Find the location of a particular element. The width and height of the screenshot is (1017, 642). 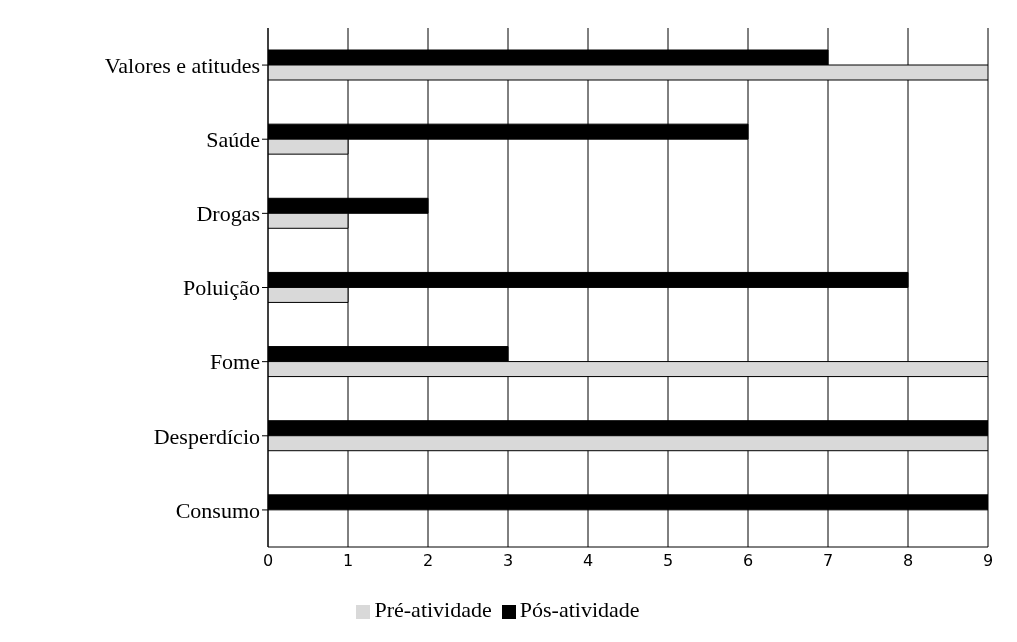

y-tick-label: Consumo is located at coordinates (217, 510).